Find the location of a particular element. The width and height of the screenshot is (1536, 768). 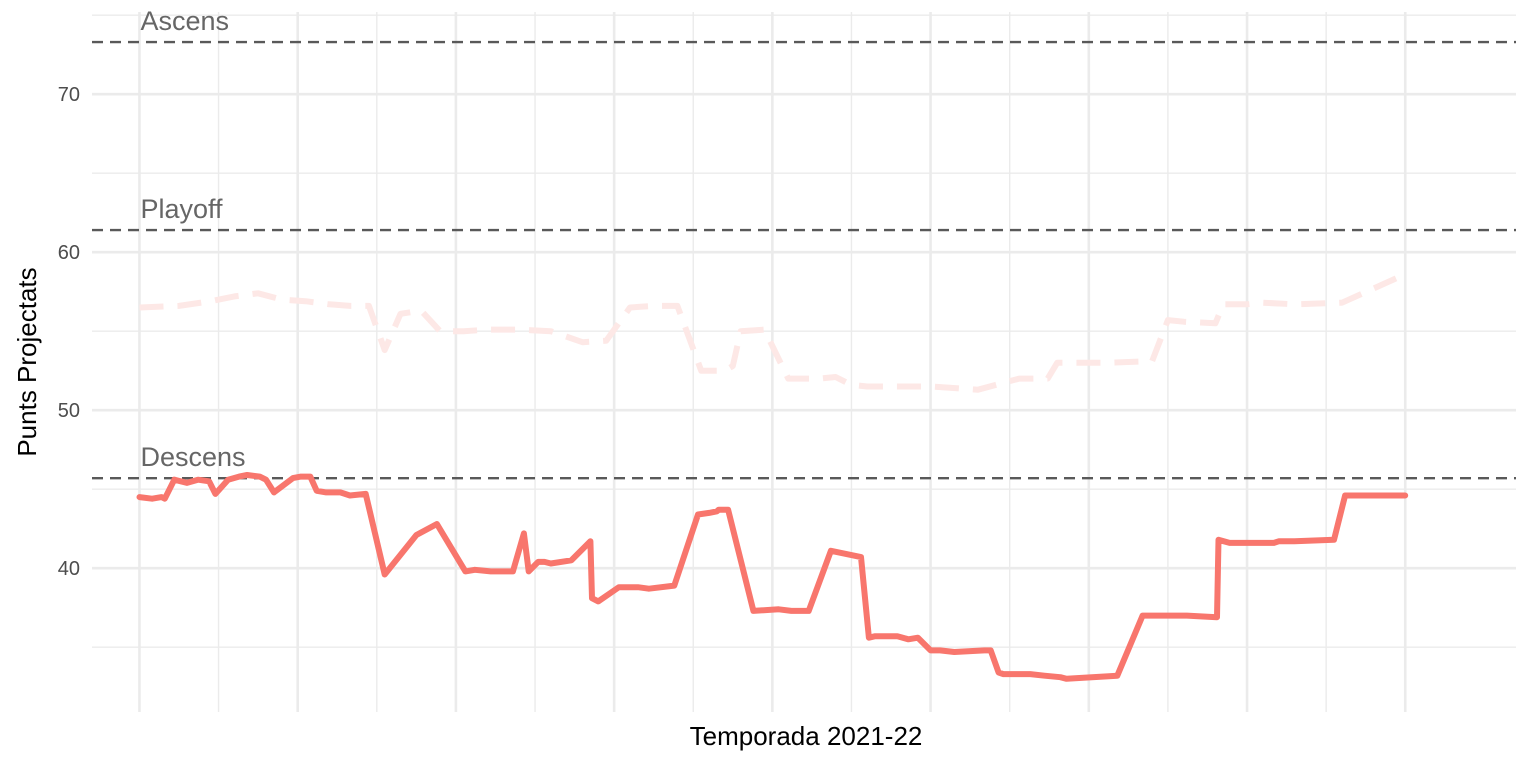

y-tick-labels: 40 50 60 70 is located at coordinates (69, 332).